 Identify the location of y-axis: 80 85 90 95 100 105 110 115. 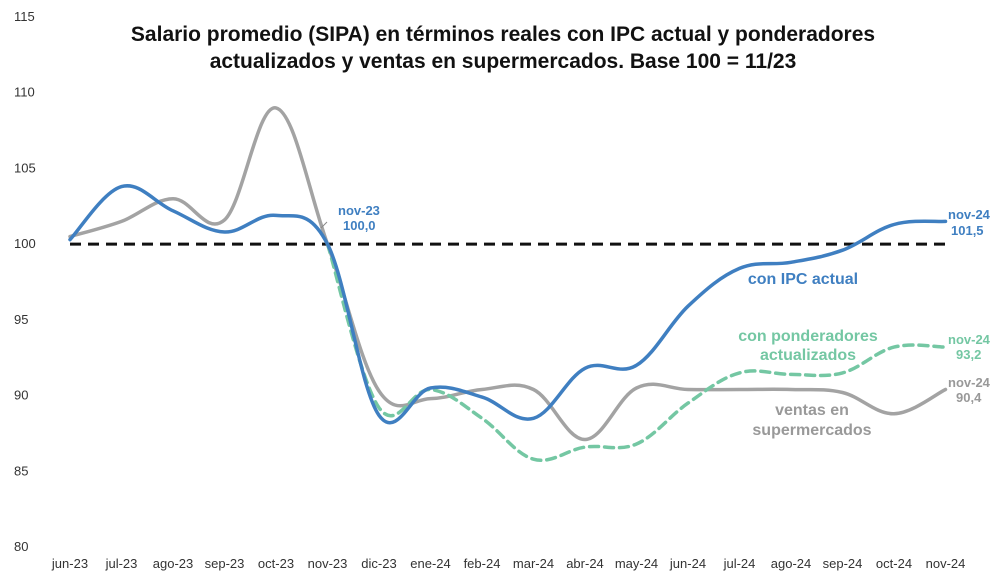
(25, 281).